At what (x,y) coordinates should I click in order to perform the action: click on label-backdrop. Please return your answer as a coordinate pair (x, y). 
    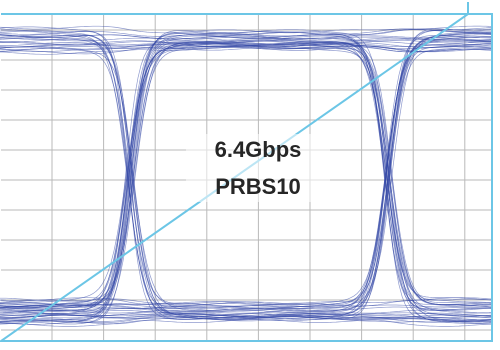
    Looking at the image, I should click on (258, 168).